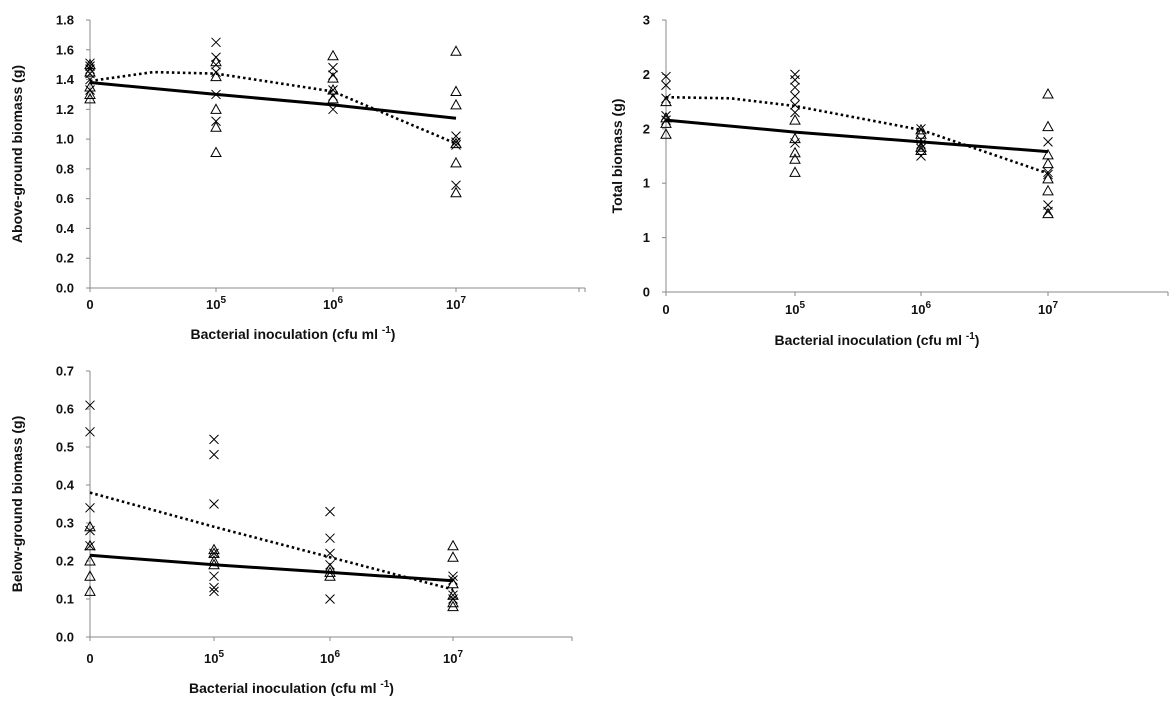 Image resolution: width=1171 pixels, height=711 pixels. What do you see at coordinates (65, 599) in the screenshot?
I see `y-tick-label: 0.1` at bounding box center [65, 599].